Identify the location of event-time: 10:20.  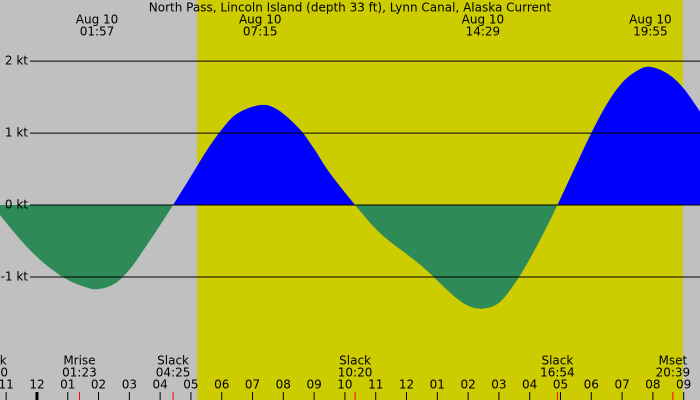
(355, 373).